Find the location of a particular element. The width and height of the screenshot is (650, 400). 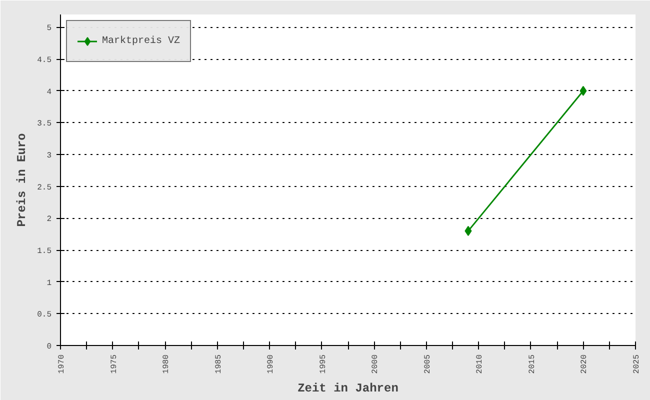

x-tick-label: 1995 is located at coordinates (323, 364).